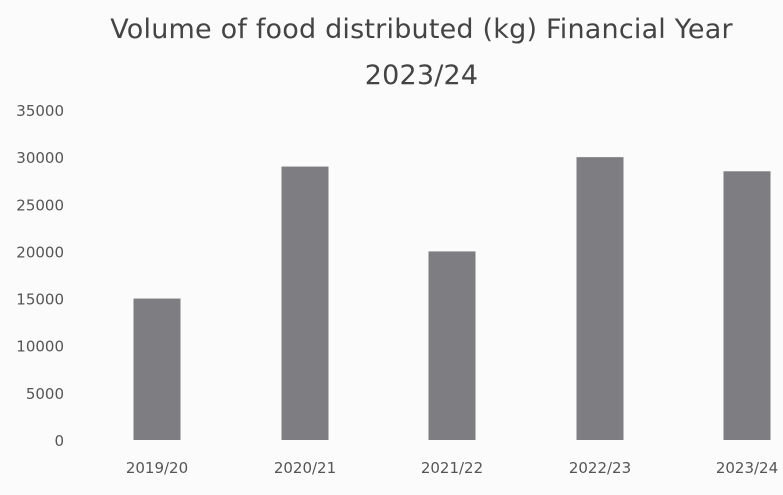 The image size is (783, 495). What do you see at coordinates (157, 468) in the screenshot?
I see `x-tick-label: 2019/20` at bounding box center [157, 468].